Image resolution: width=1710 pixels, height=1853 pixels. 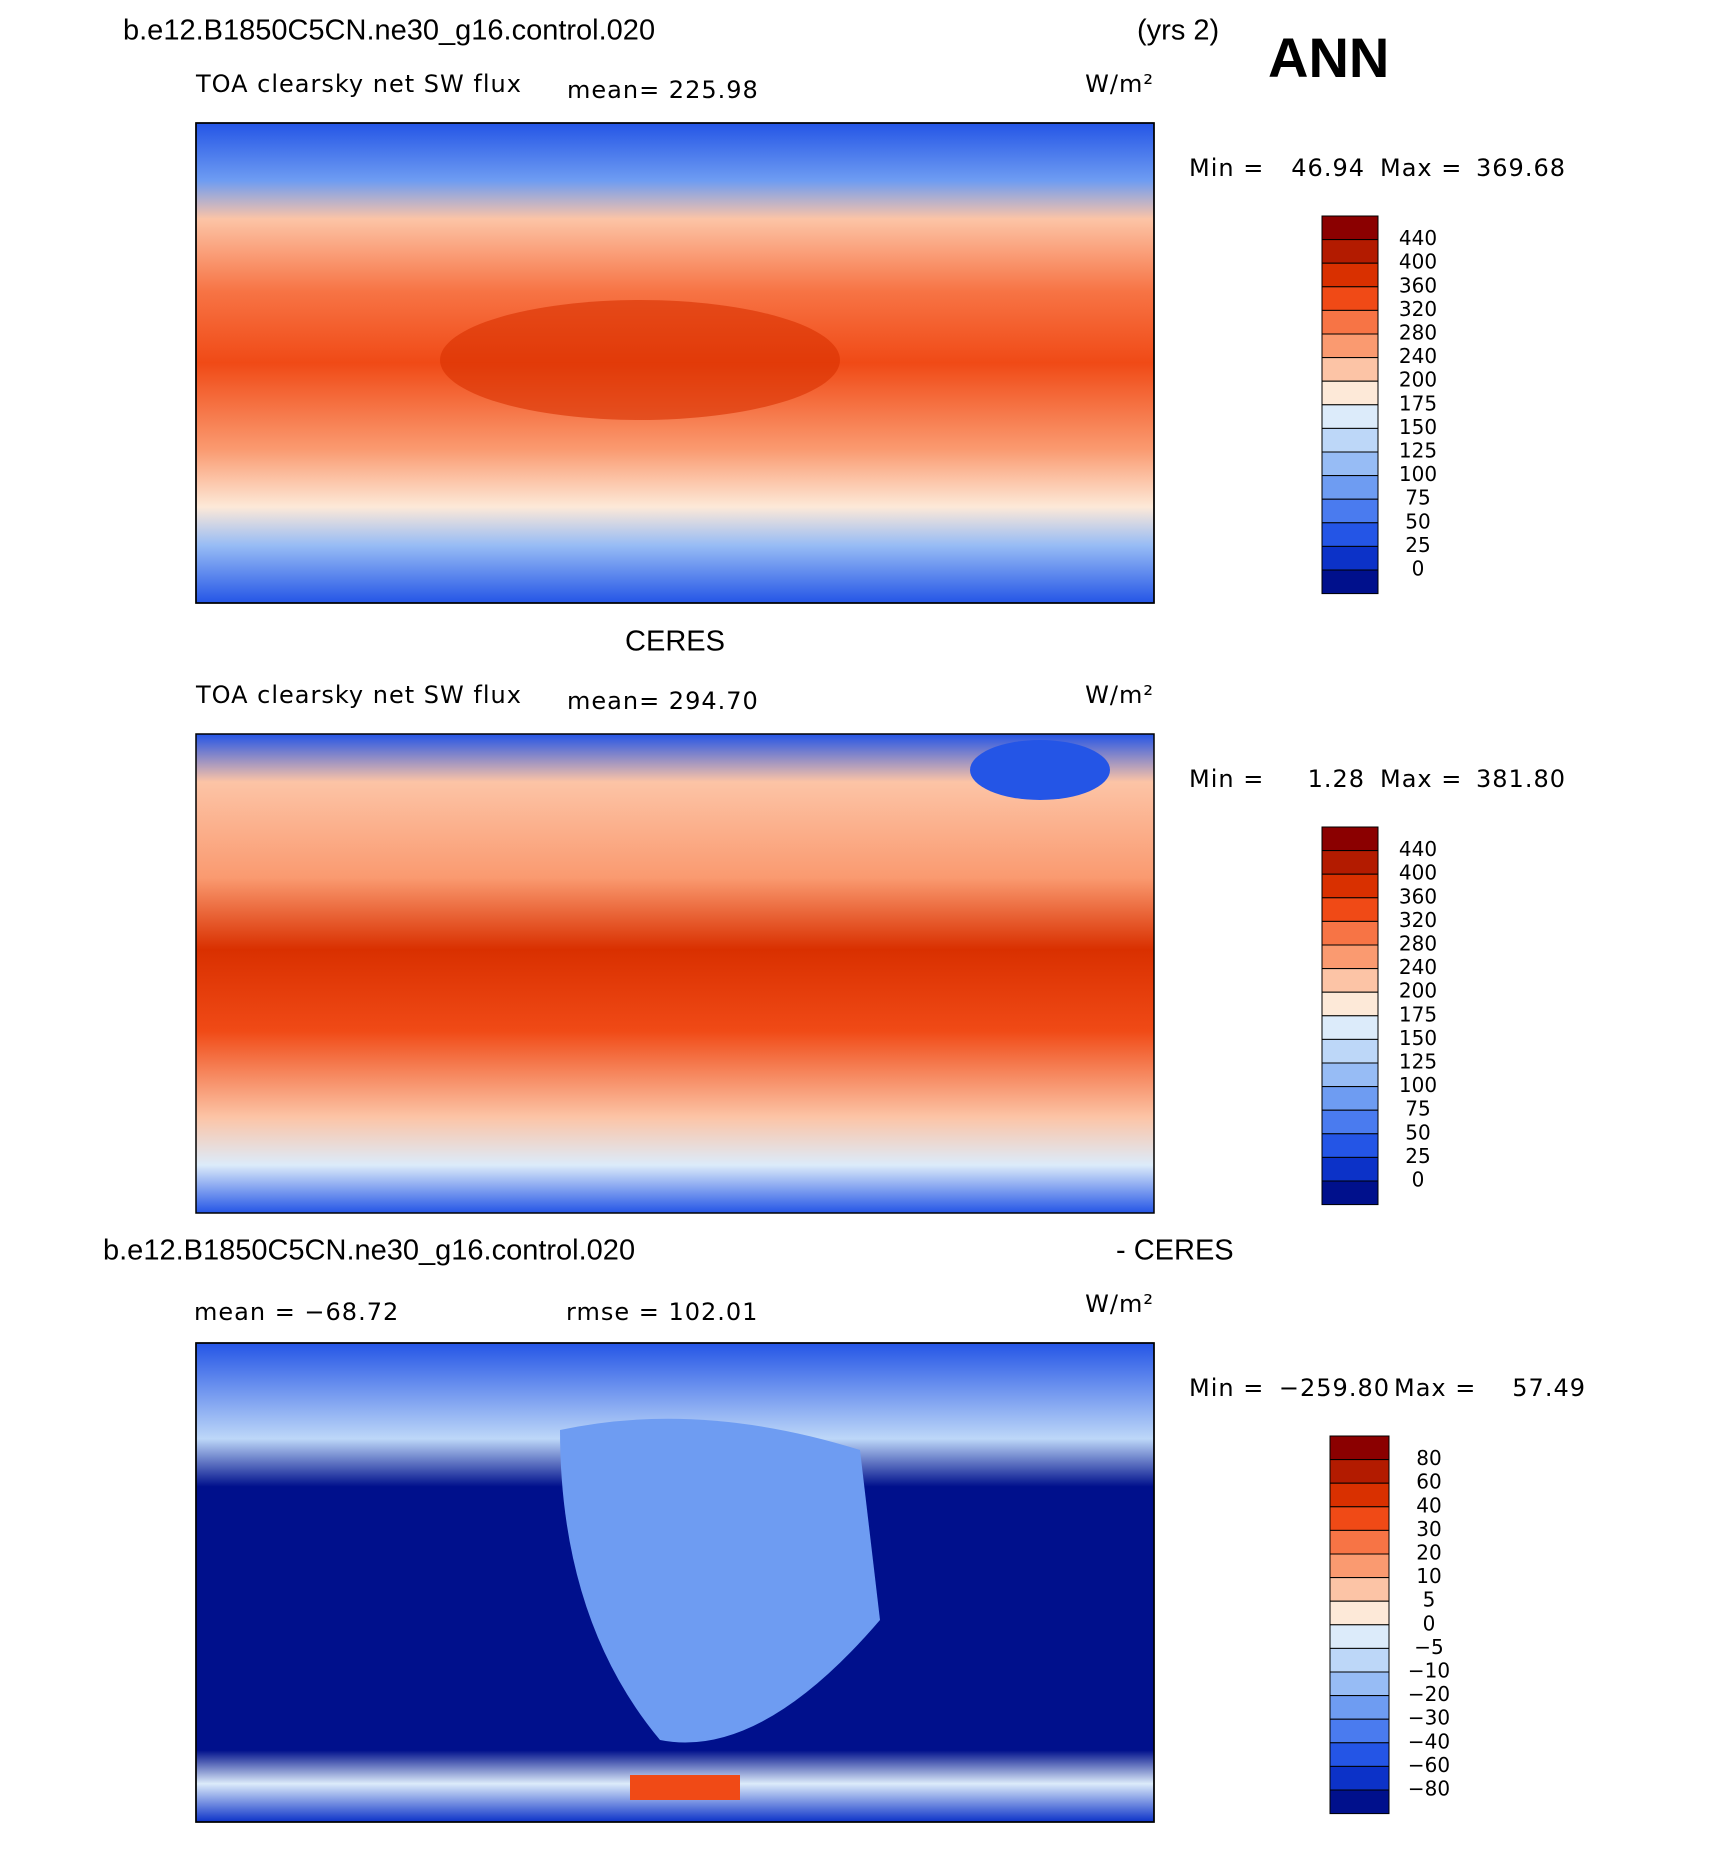 I want to click on panel-heading: b.e12.B1850C5CN.ne30_g16.control.020, so click(x=369, y=1251).